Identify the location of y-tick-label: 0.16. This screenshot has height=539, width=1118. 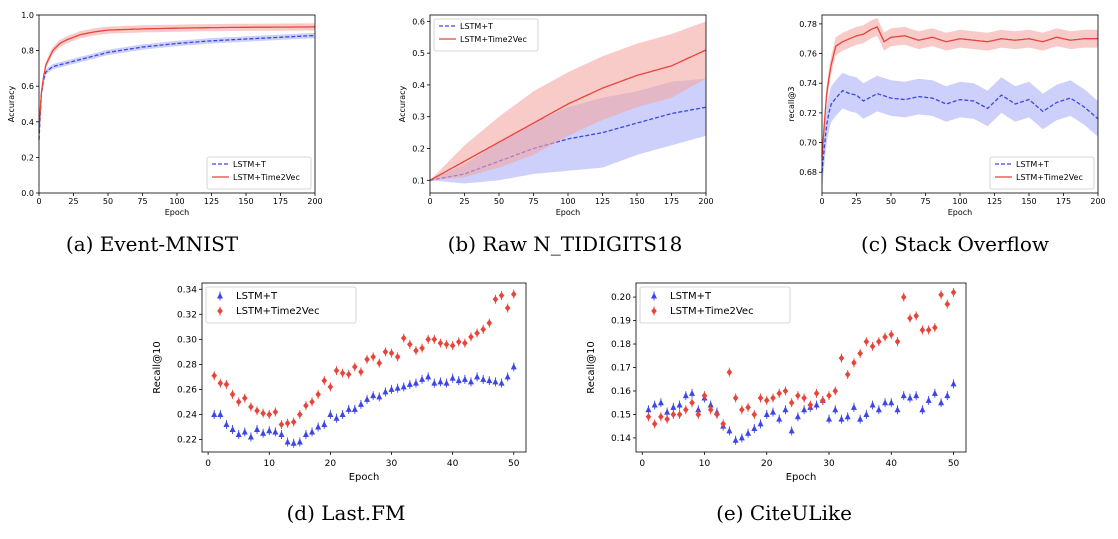
(621, 392).